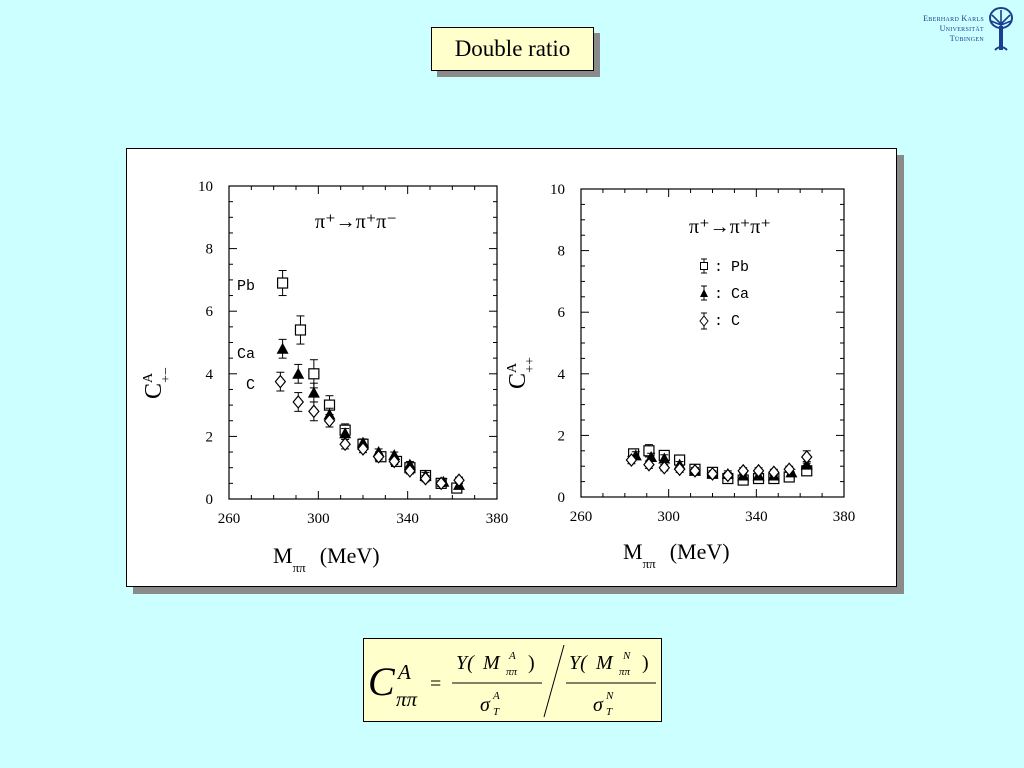  Describe the element at coordinates (609, 696) in the screenshot. I see `den2-sup: N` at that location.